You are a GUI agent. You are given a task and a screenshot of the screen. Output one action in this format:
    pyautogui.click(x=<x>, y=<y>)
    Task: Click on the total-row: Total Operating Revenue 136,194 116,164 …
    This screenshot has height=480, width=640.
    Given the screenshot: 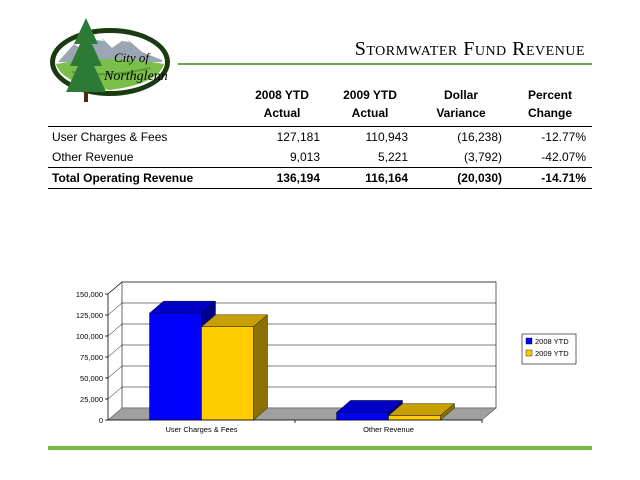 What is the action you would take?
    pyautogui.click(x=320, y=178)
    